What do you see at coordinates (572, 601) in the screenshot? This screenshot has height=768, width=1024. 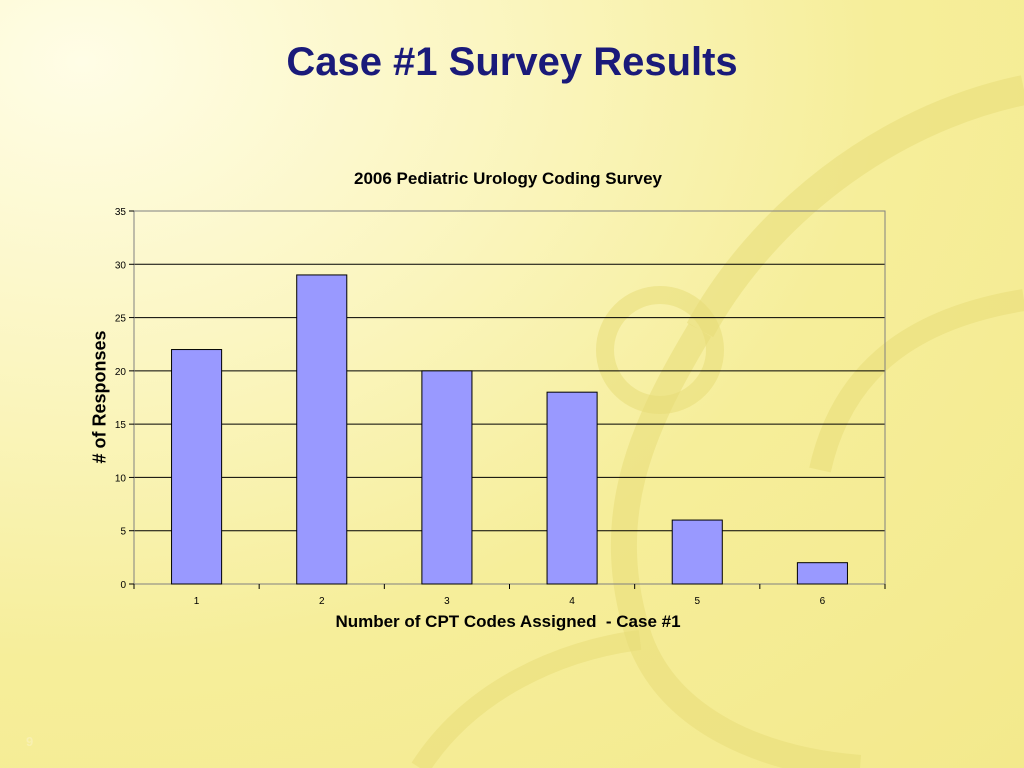 I see `x-tick-label: 4` at bounding box center [572, 601].